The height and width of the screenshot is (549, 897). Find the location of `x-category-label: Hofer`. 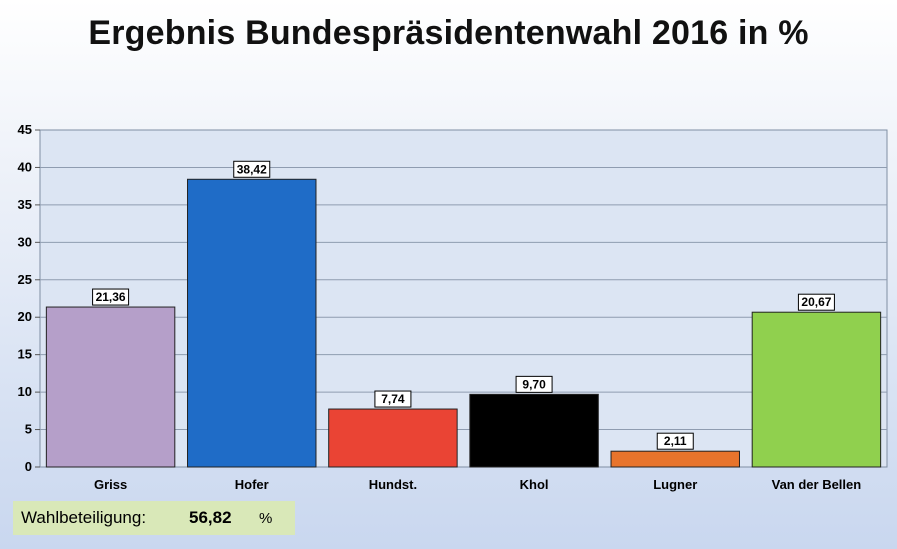

x-category-label: Hofer is located at coordinates (252, 484).